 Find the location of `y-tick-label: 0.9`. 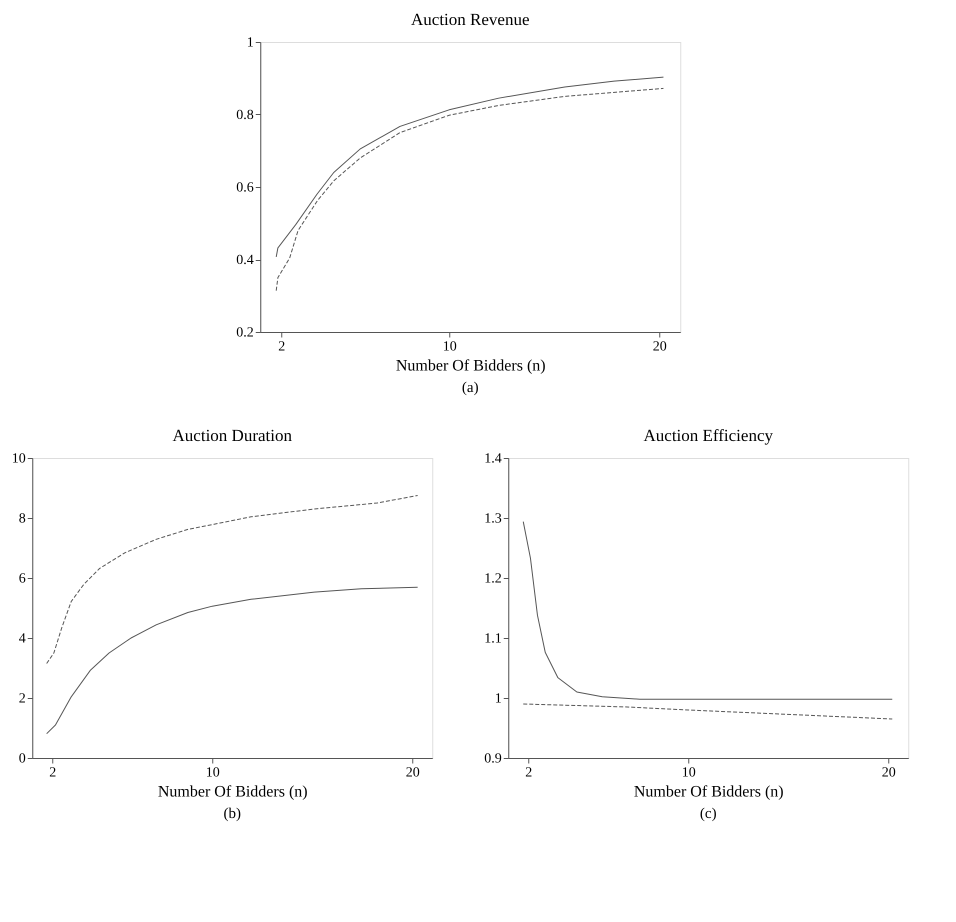

y-tick-label: 0.9 is located at coordinates (493, 759).